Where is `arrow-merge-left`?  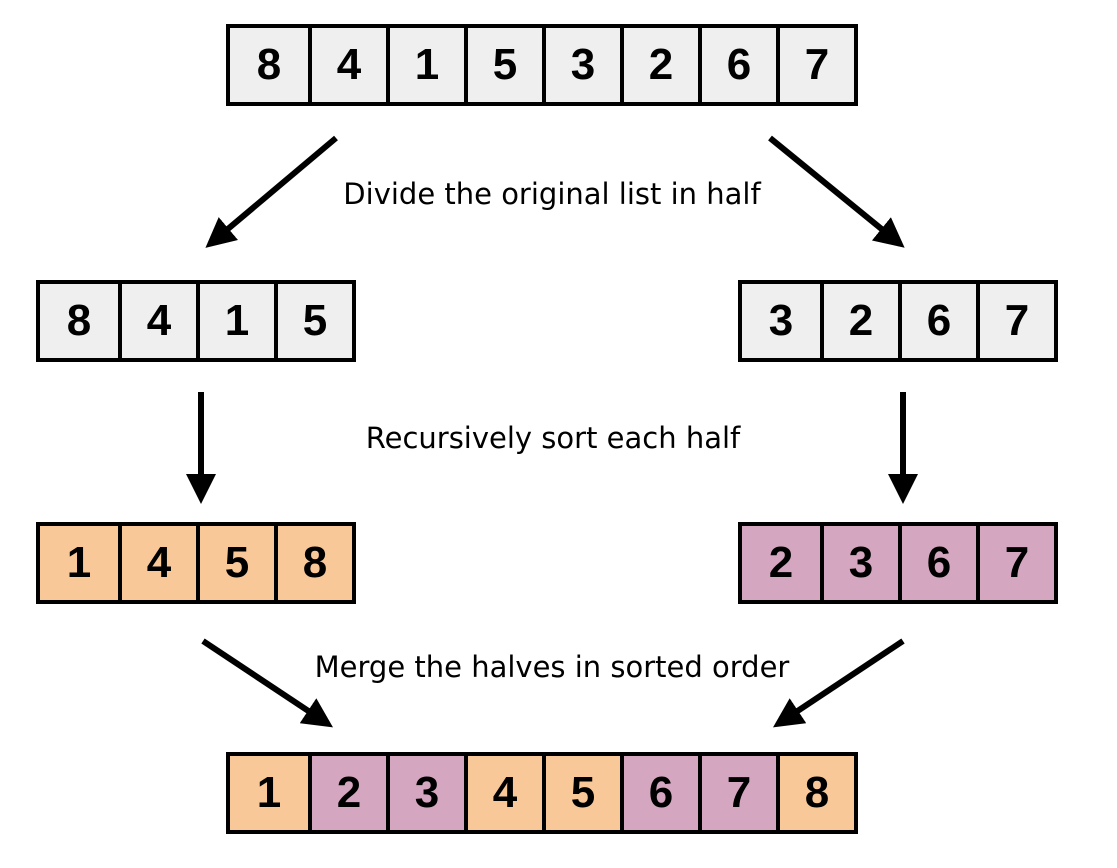
arrow-merge-left is located at coordinates (267, 683).